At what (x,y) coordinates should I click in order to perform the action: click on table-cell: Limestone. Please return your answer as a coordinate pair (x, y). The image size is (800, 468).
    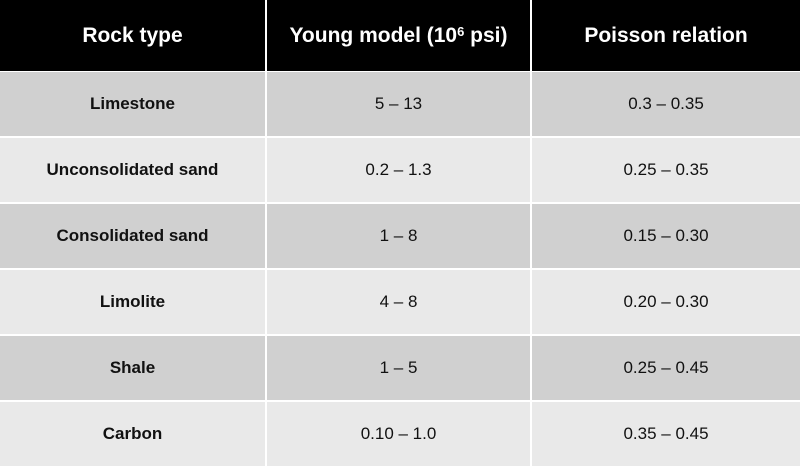
    Looking at the image, I should click on (133, 105).